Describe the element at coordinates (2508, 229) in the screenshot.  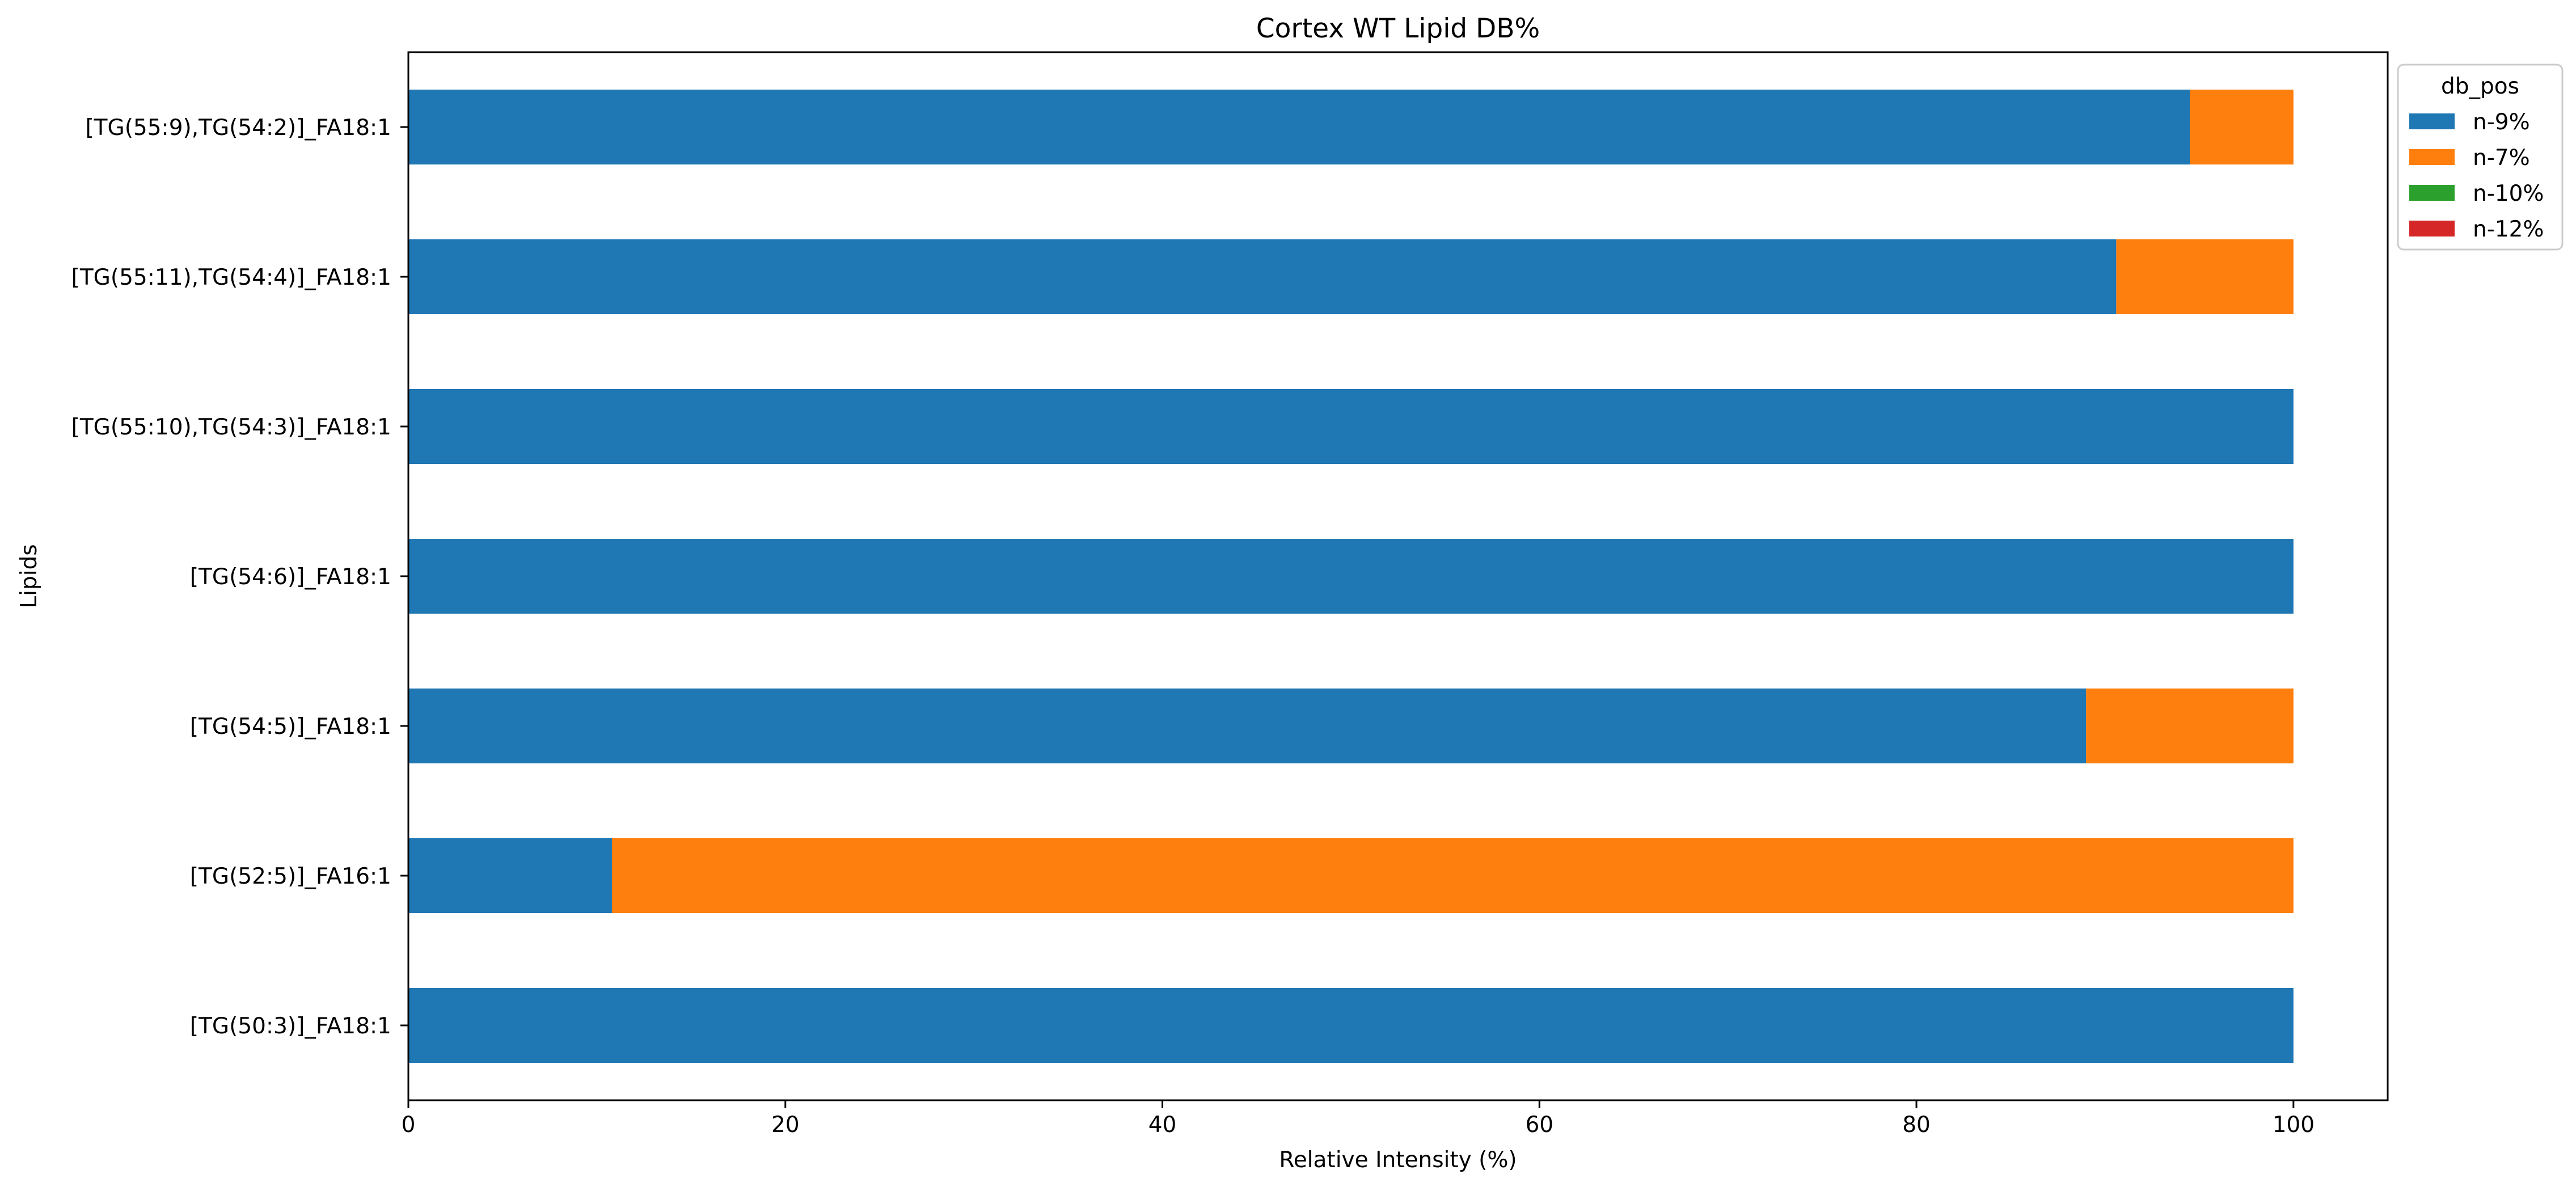
I see `legend-label: n-12%` at that location.